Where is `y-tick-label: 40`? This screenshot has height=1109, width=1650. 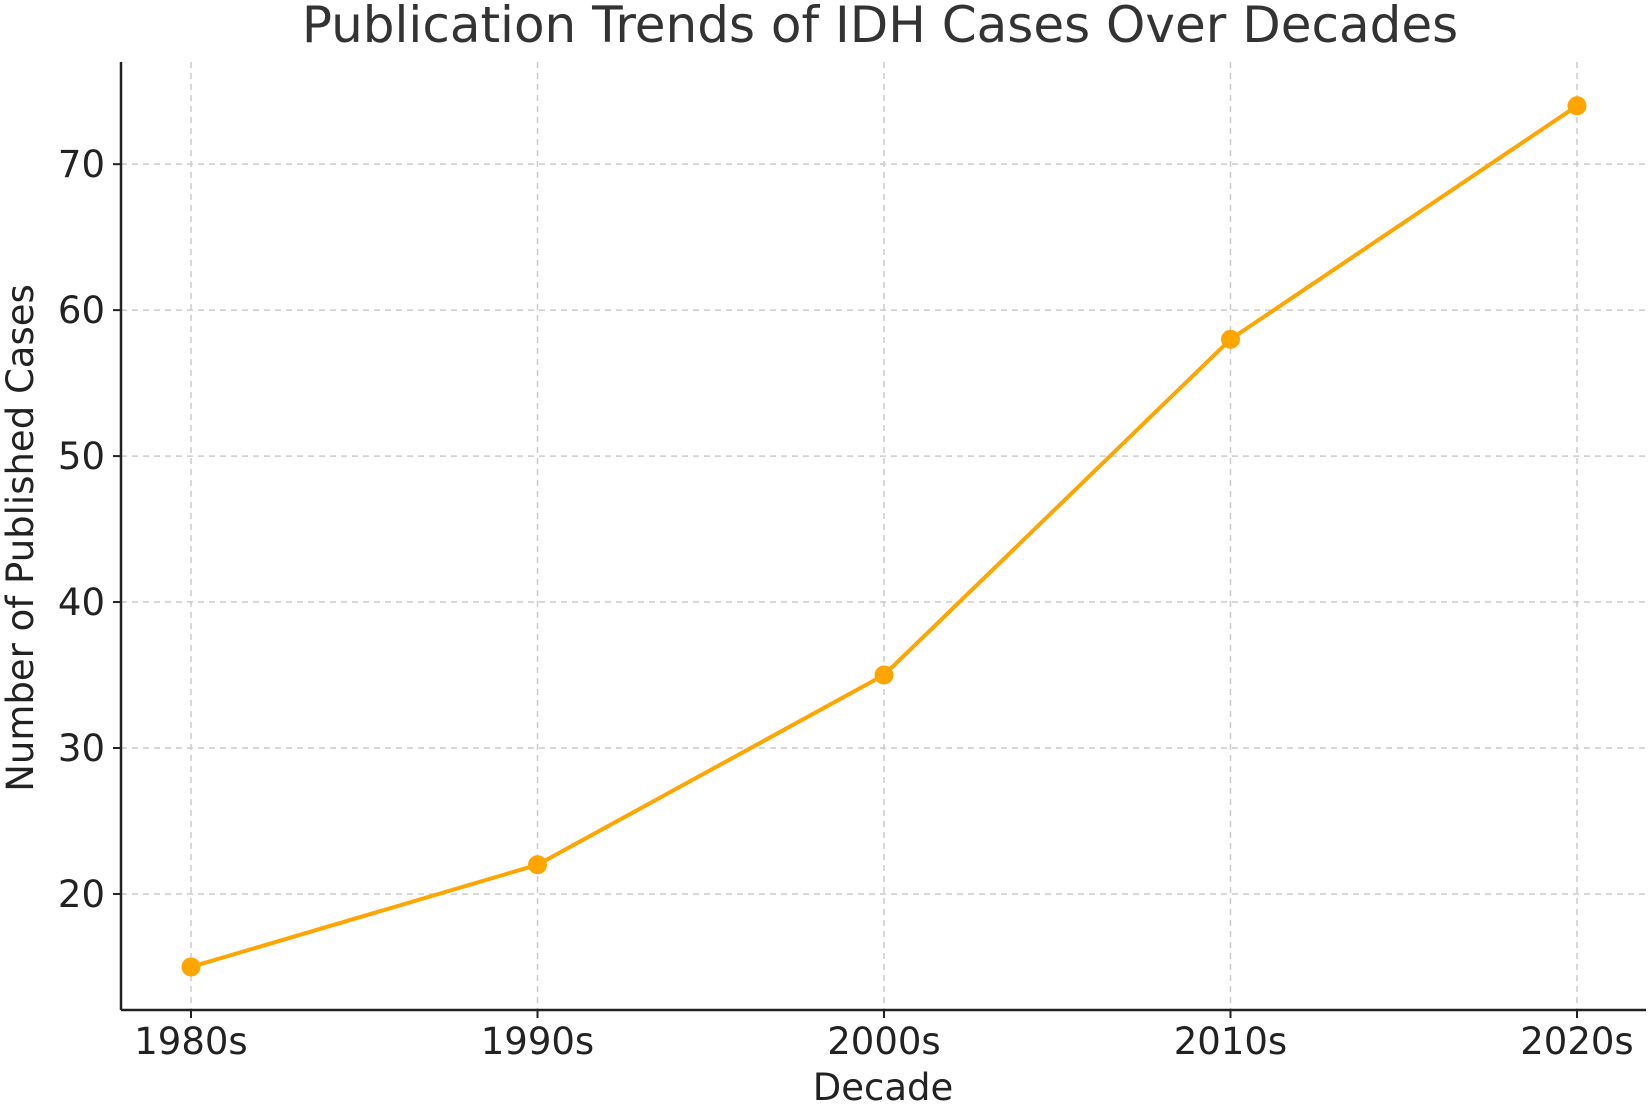
y-tick-label: 40 is located at coordinates (81, 602).